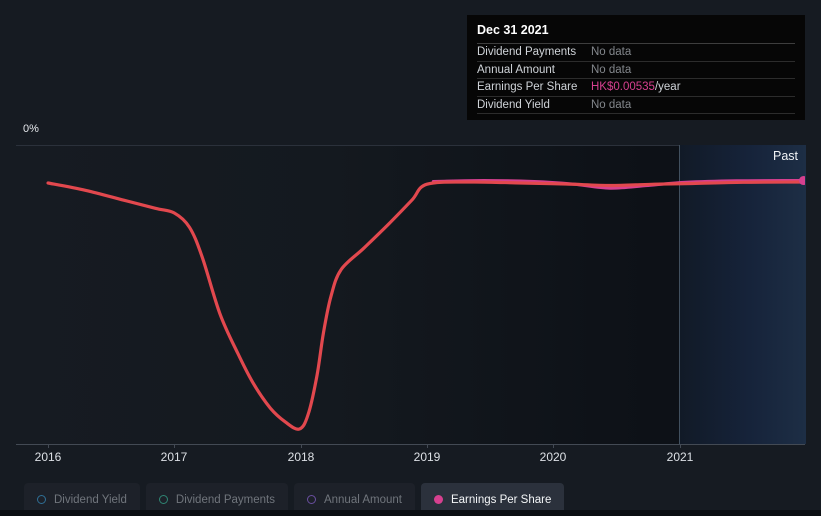  What do you see at coordinates (501, 499) in the screenshot?
I see `legend-label: Earnings Per Share` at bounding box center [501, 499].